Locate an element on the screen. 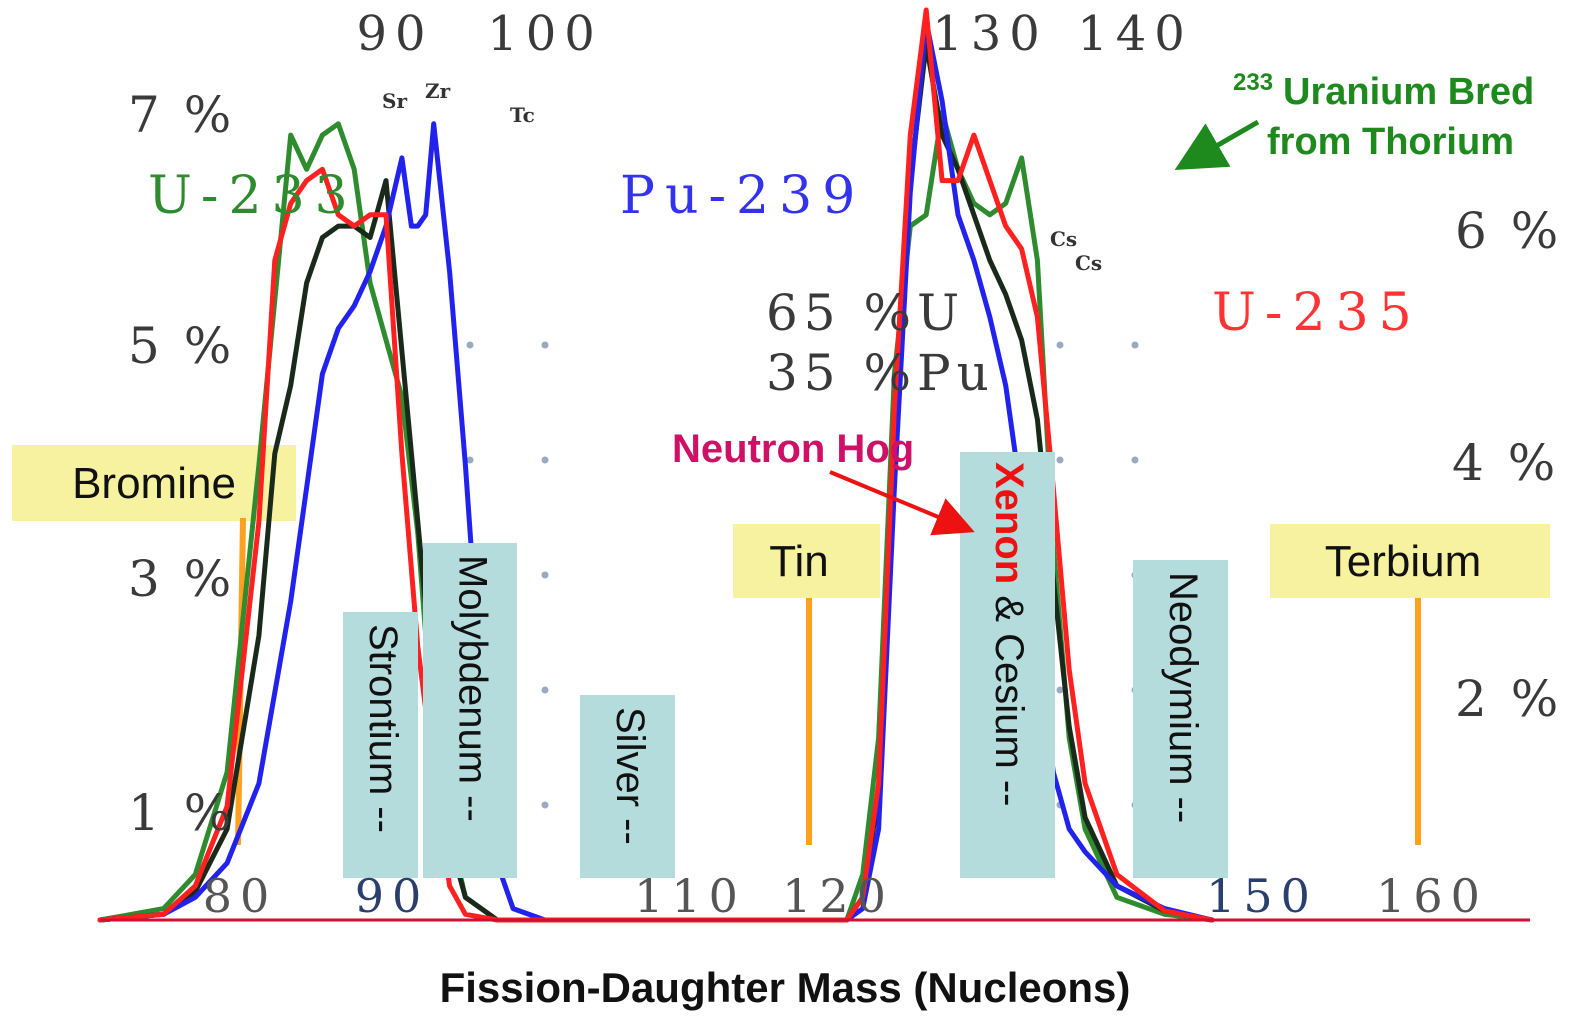 The image size is (1588, 1024). silver-label: Silver -- is located at coordinates (630, 776).